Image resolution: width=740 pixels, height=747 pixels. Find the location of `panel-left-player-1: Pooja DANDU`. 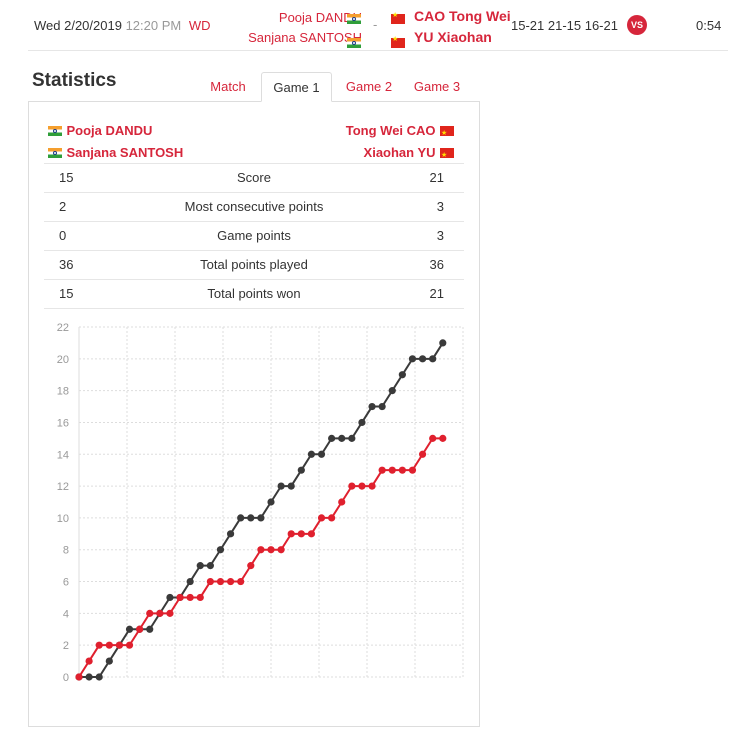

panel-left-player-1: Pooja DANDU is located at coordinates (109, 130).